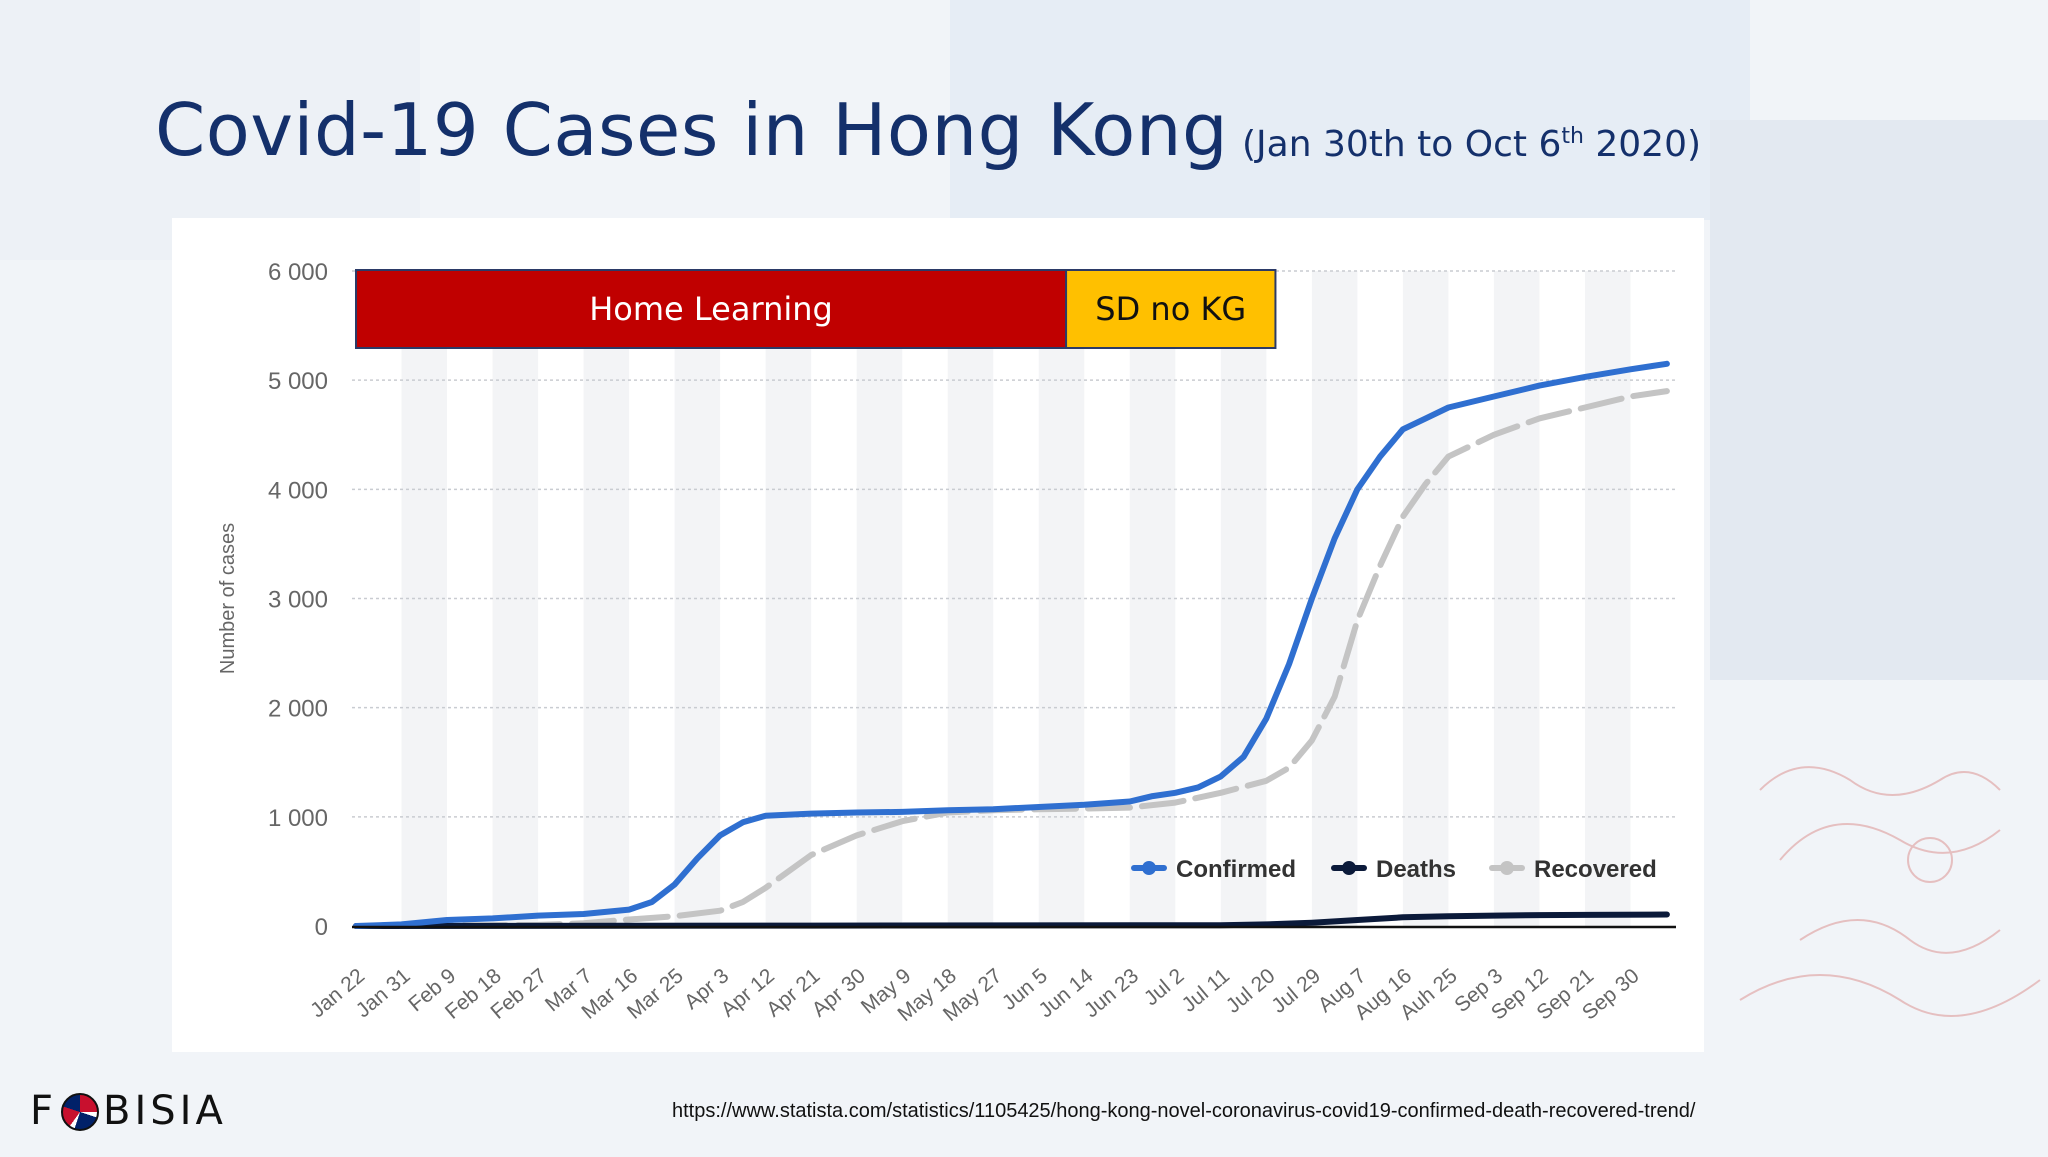 Image resolution: width=2048 pixels, height=1157 pixels. What do you see at coordinates (1595, 869) in the screenshot?
I see `legend-label: Recovered` at bounding box center [1595, 869].